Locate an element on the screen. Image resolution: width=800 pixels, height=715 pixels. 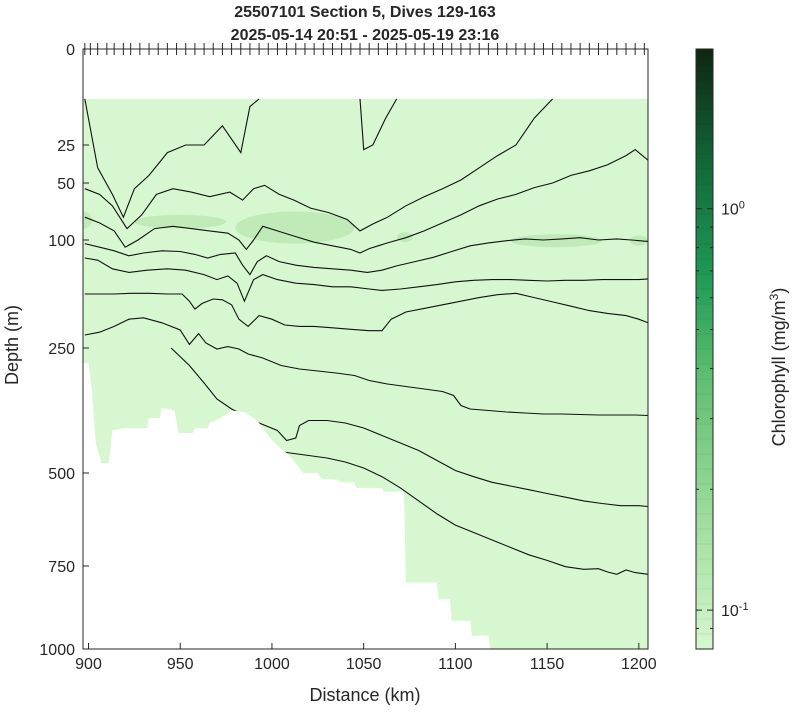
y-axis-label: Depth (m) is located at coordinates (12, 345).